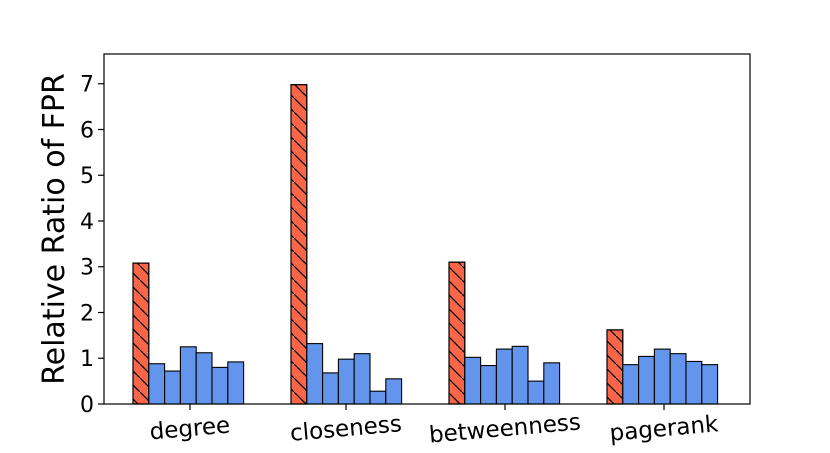 The width and height of the screenshot is (830, 453). What do you see at coordinates (87, 222) in the screenshot?
I see `y-tick-label: 4` at bounding box center [87, 222].